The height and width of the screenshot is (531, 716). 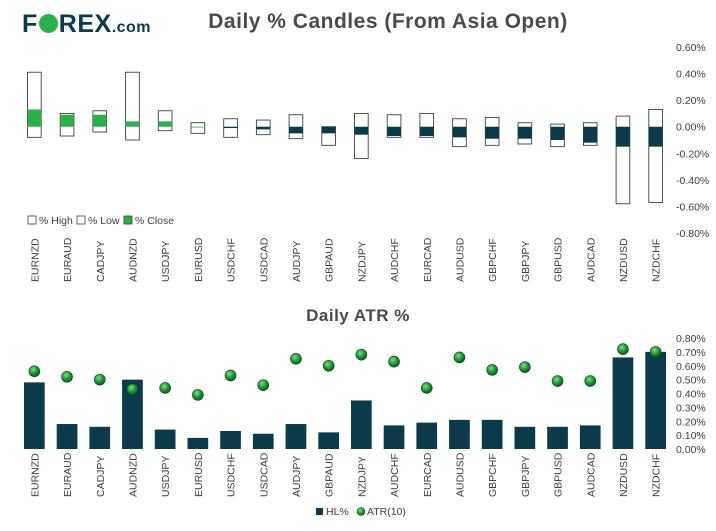 I want to click on candle-category-label: USDCAD, so click(x=264, y=259).